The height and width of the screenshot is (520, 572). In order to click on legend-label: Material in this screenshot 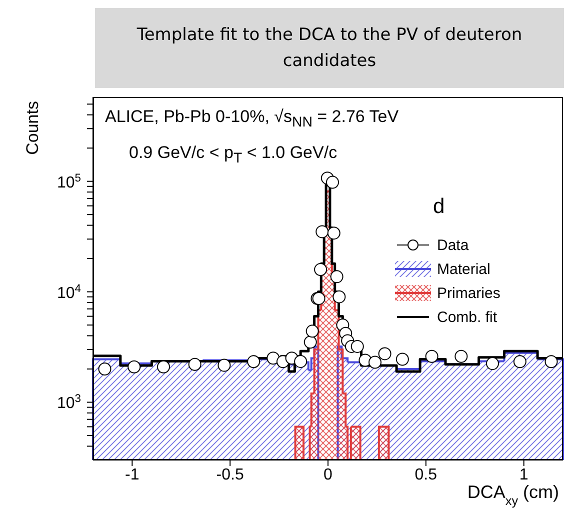, I will do `click(463, 269)`.